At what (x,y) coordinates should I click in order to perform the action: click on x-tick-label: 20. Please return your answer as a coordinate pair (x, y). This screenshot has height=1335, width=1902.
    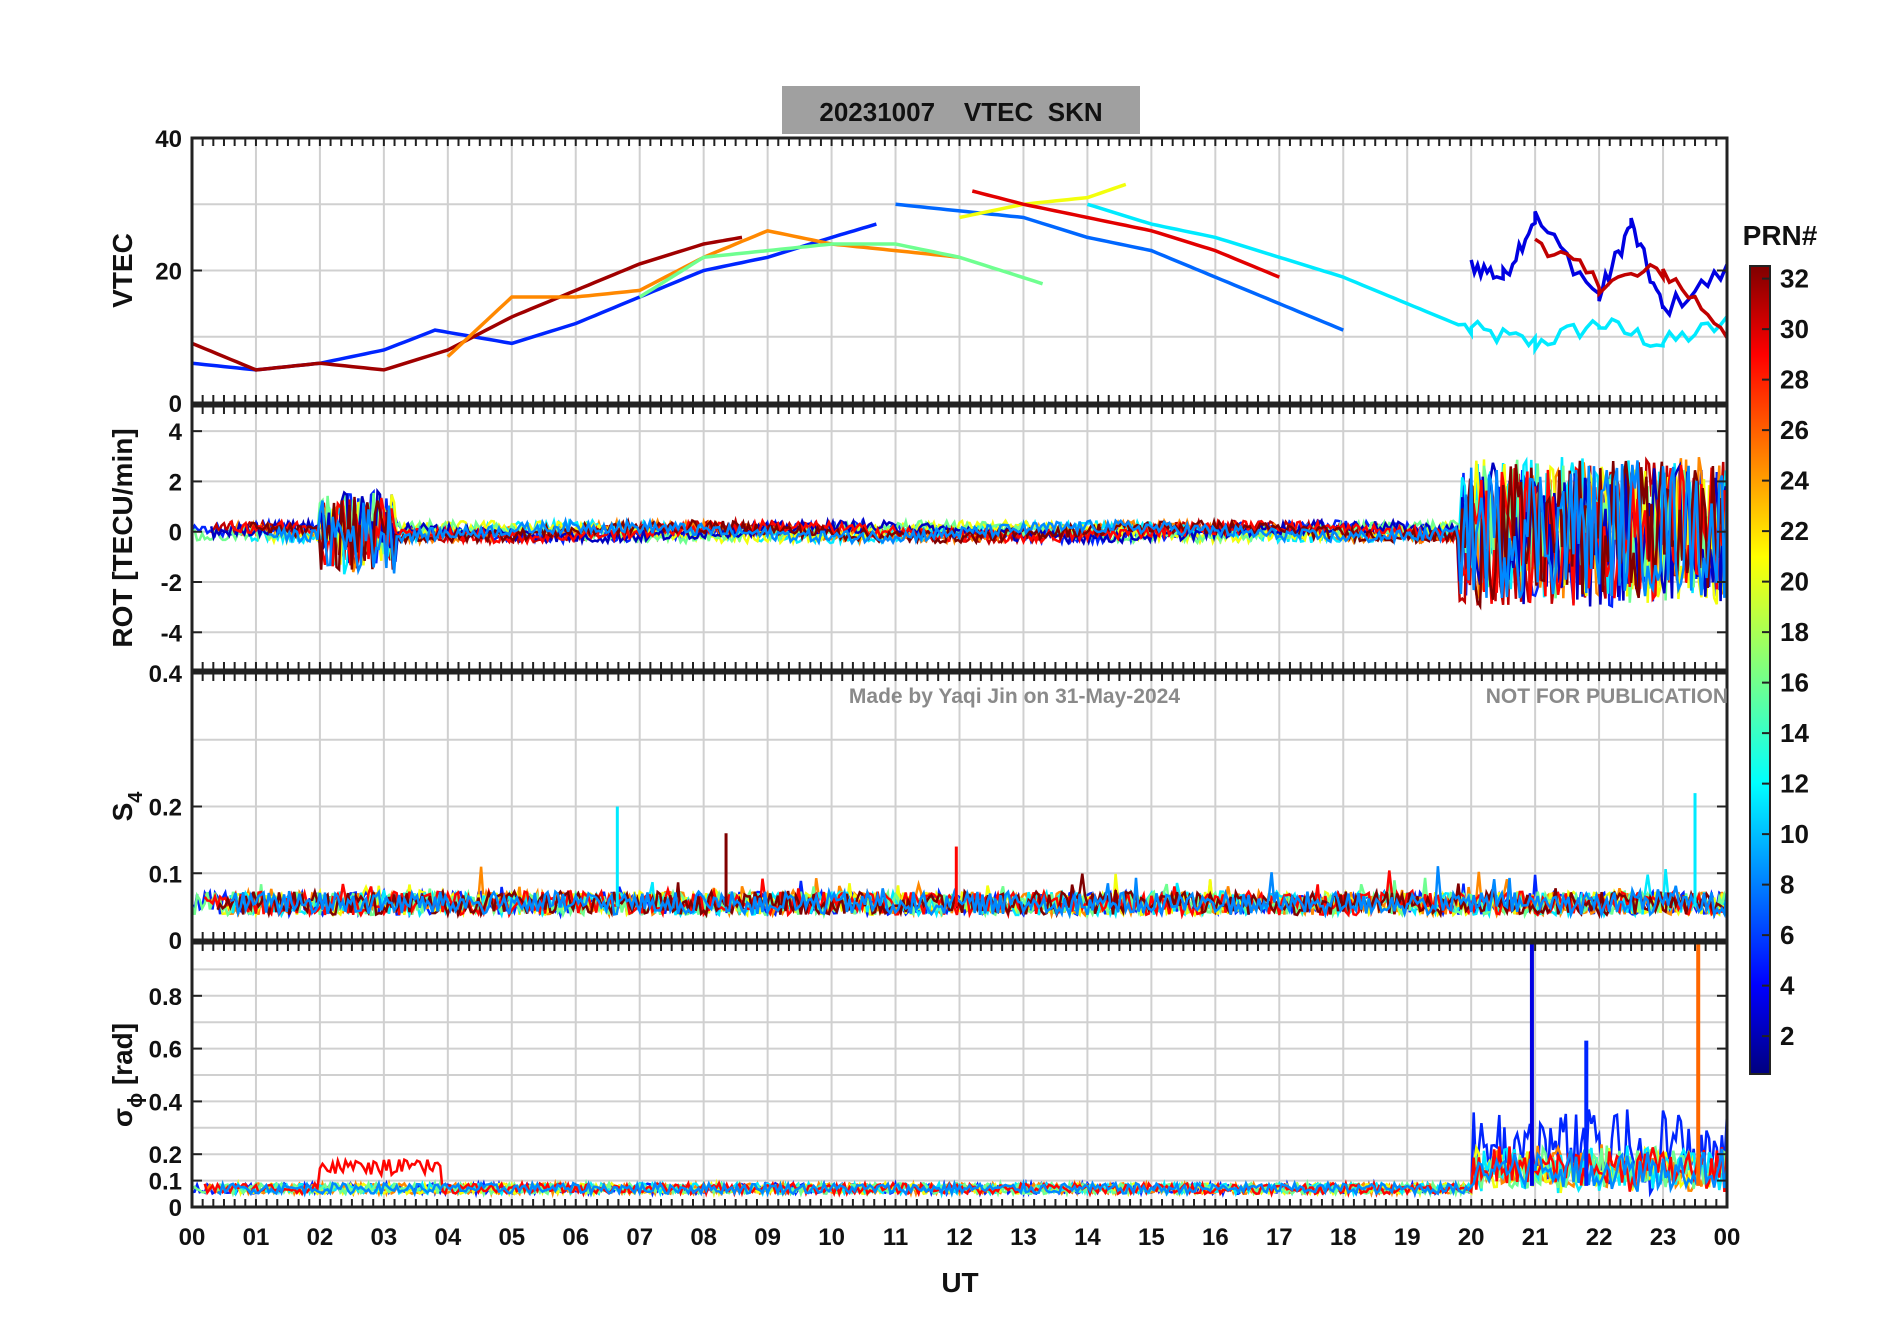
    Looking at the image, I should click on (1471, 1237).